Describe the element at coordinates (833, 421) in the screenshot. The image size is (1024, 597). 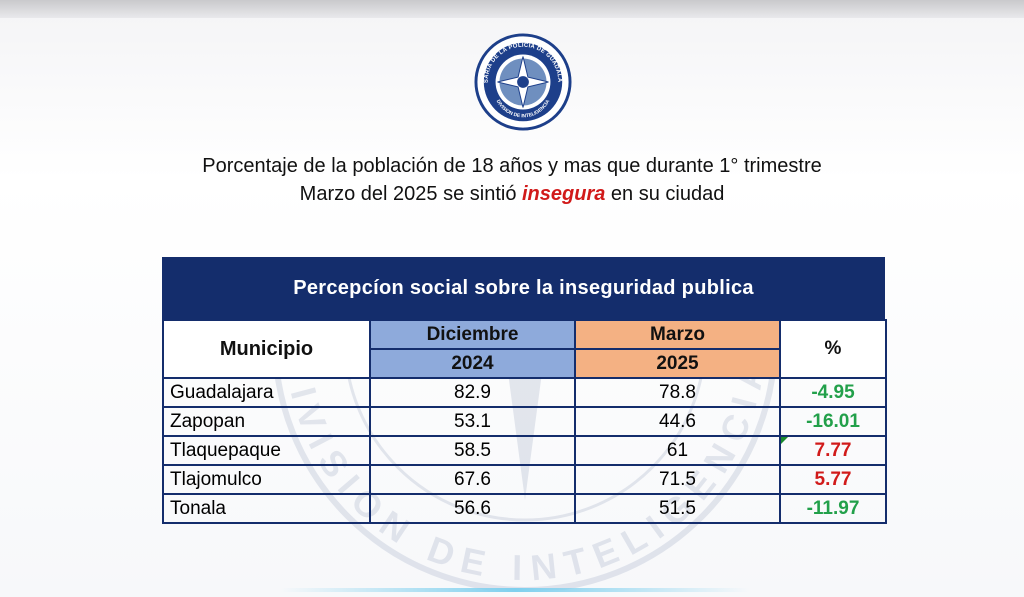
I see `percent-change-cell: -16.01` at that location.